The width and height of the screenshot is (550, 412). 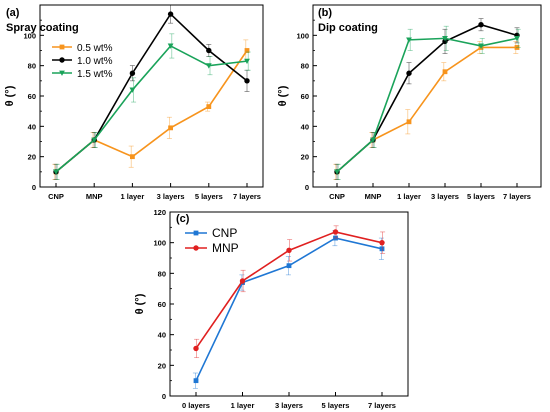 I want to click on panel-label: (a), so click(x=13, y=13).